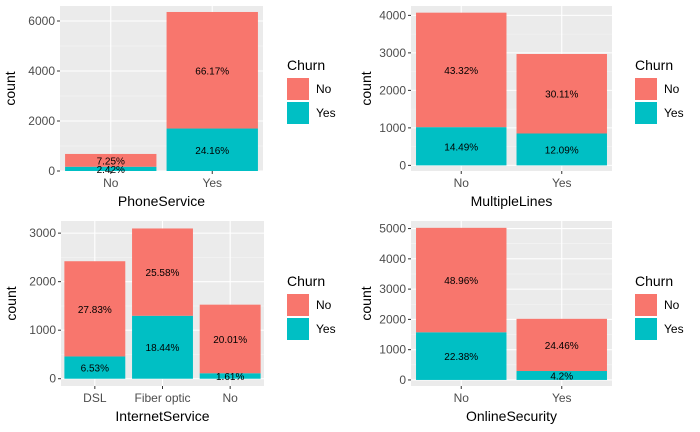  I want to click on data-label-no: 27.83%, so click(95, 310).